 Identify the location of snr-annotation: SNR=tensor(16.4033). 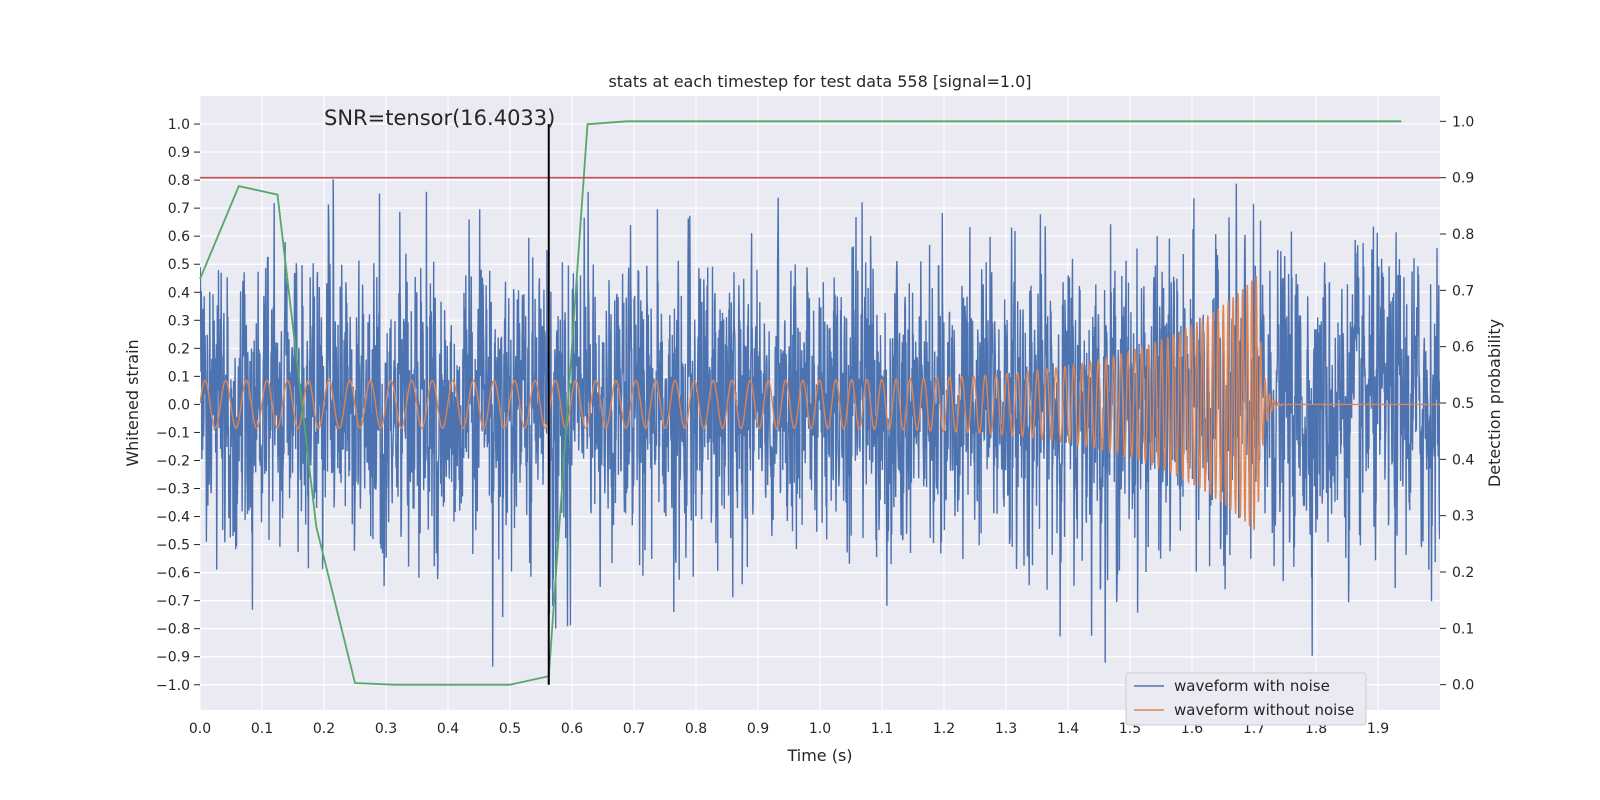
(439, 118).